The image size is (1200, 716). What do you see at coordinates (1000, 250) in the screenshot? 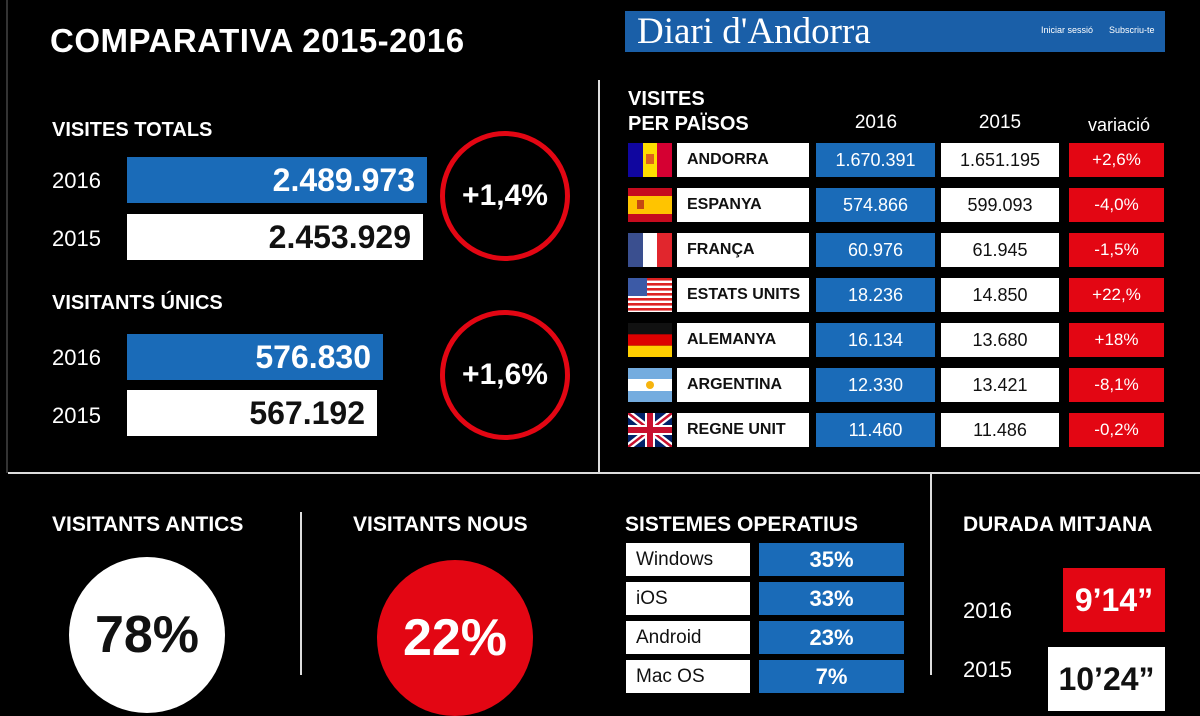
I see `country-visits-2015: 61.945` at bounding box center [1000, 250].